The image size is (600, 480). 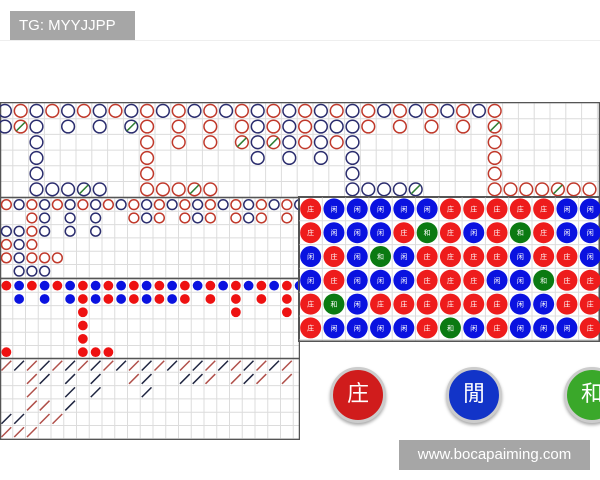 I want to click on banker-button: 庄, so click(x=358, y=395).